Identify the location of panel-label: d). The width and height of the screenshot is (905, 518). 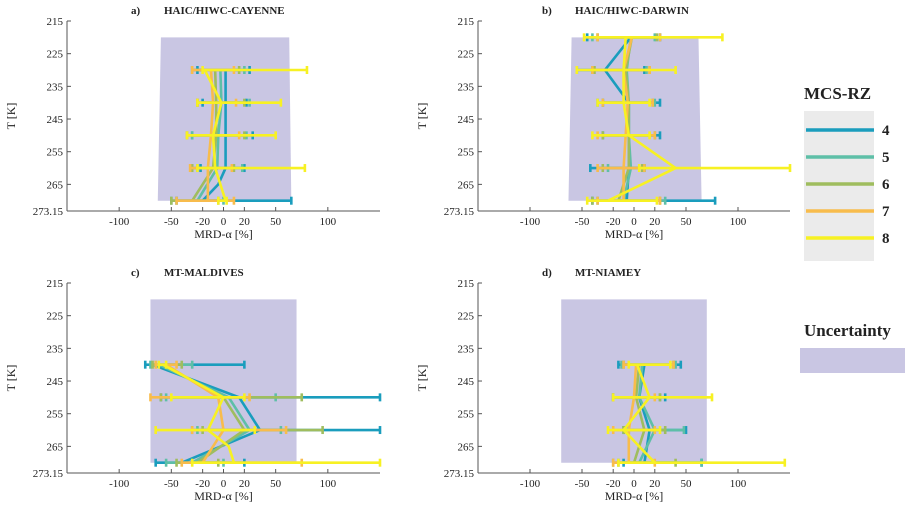
(547, 273).